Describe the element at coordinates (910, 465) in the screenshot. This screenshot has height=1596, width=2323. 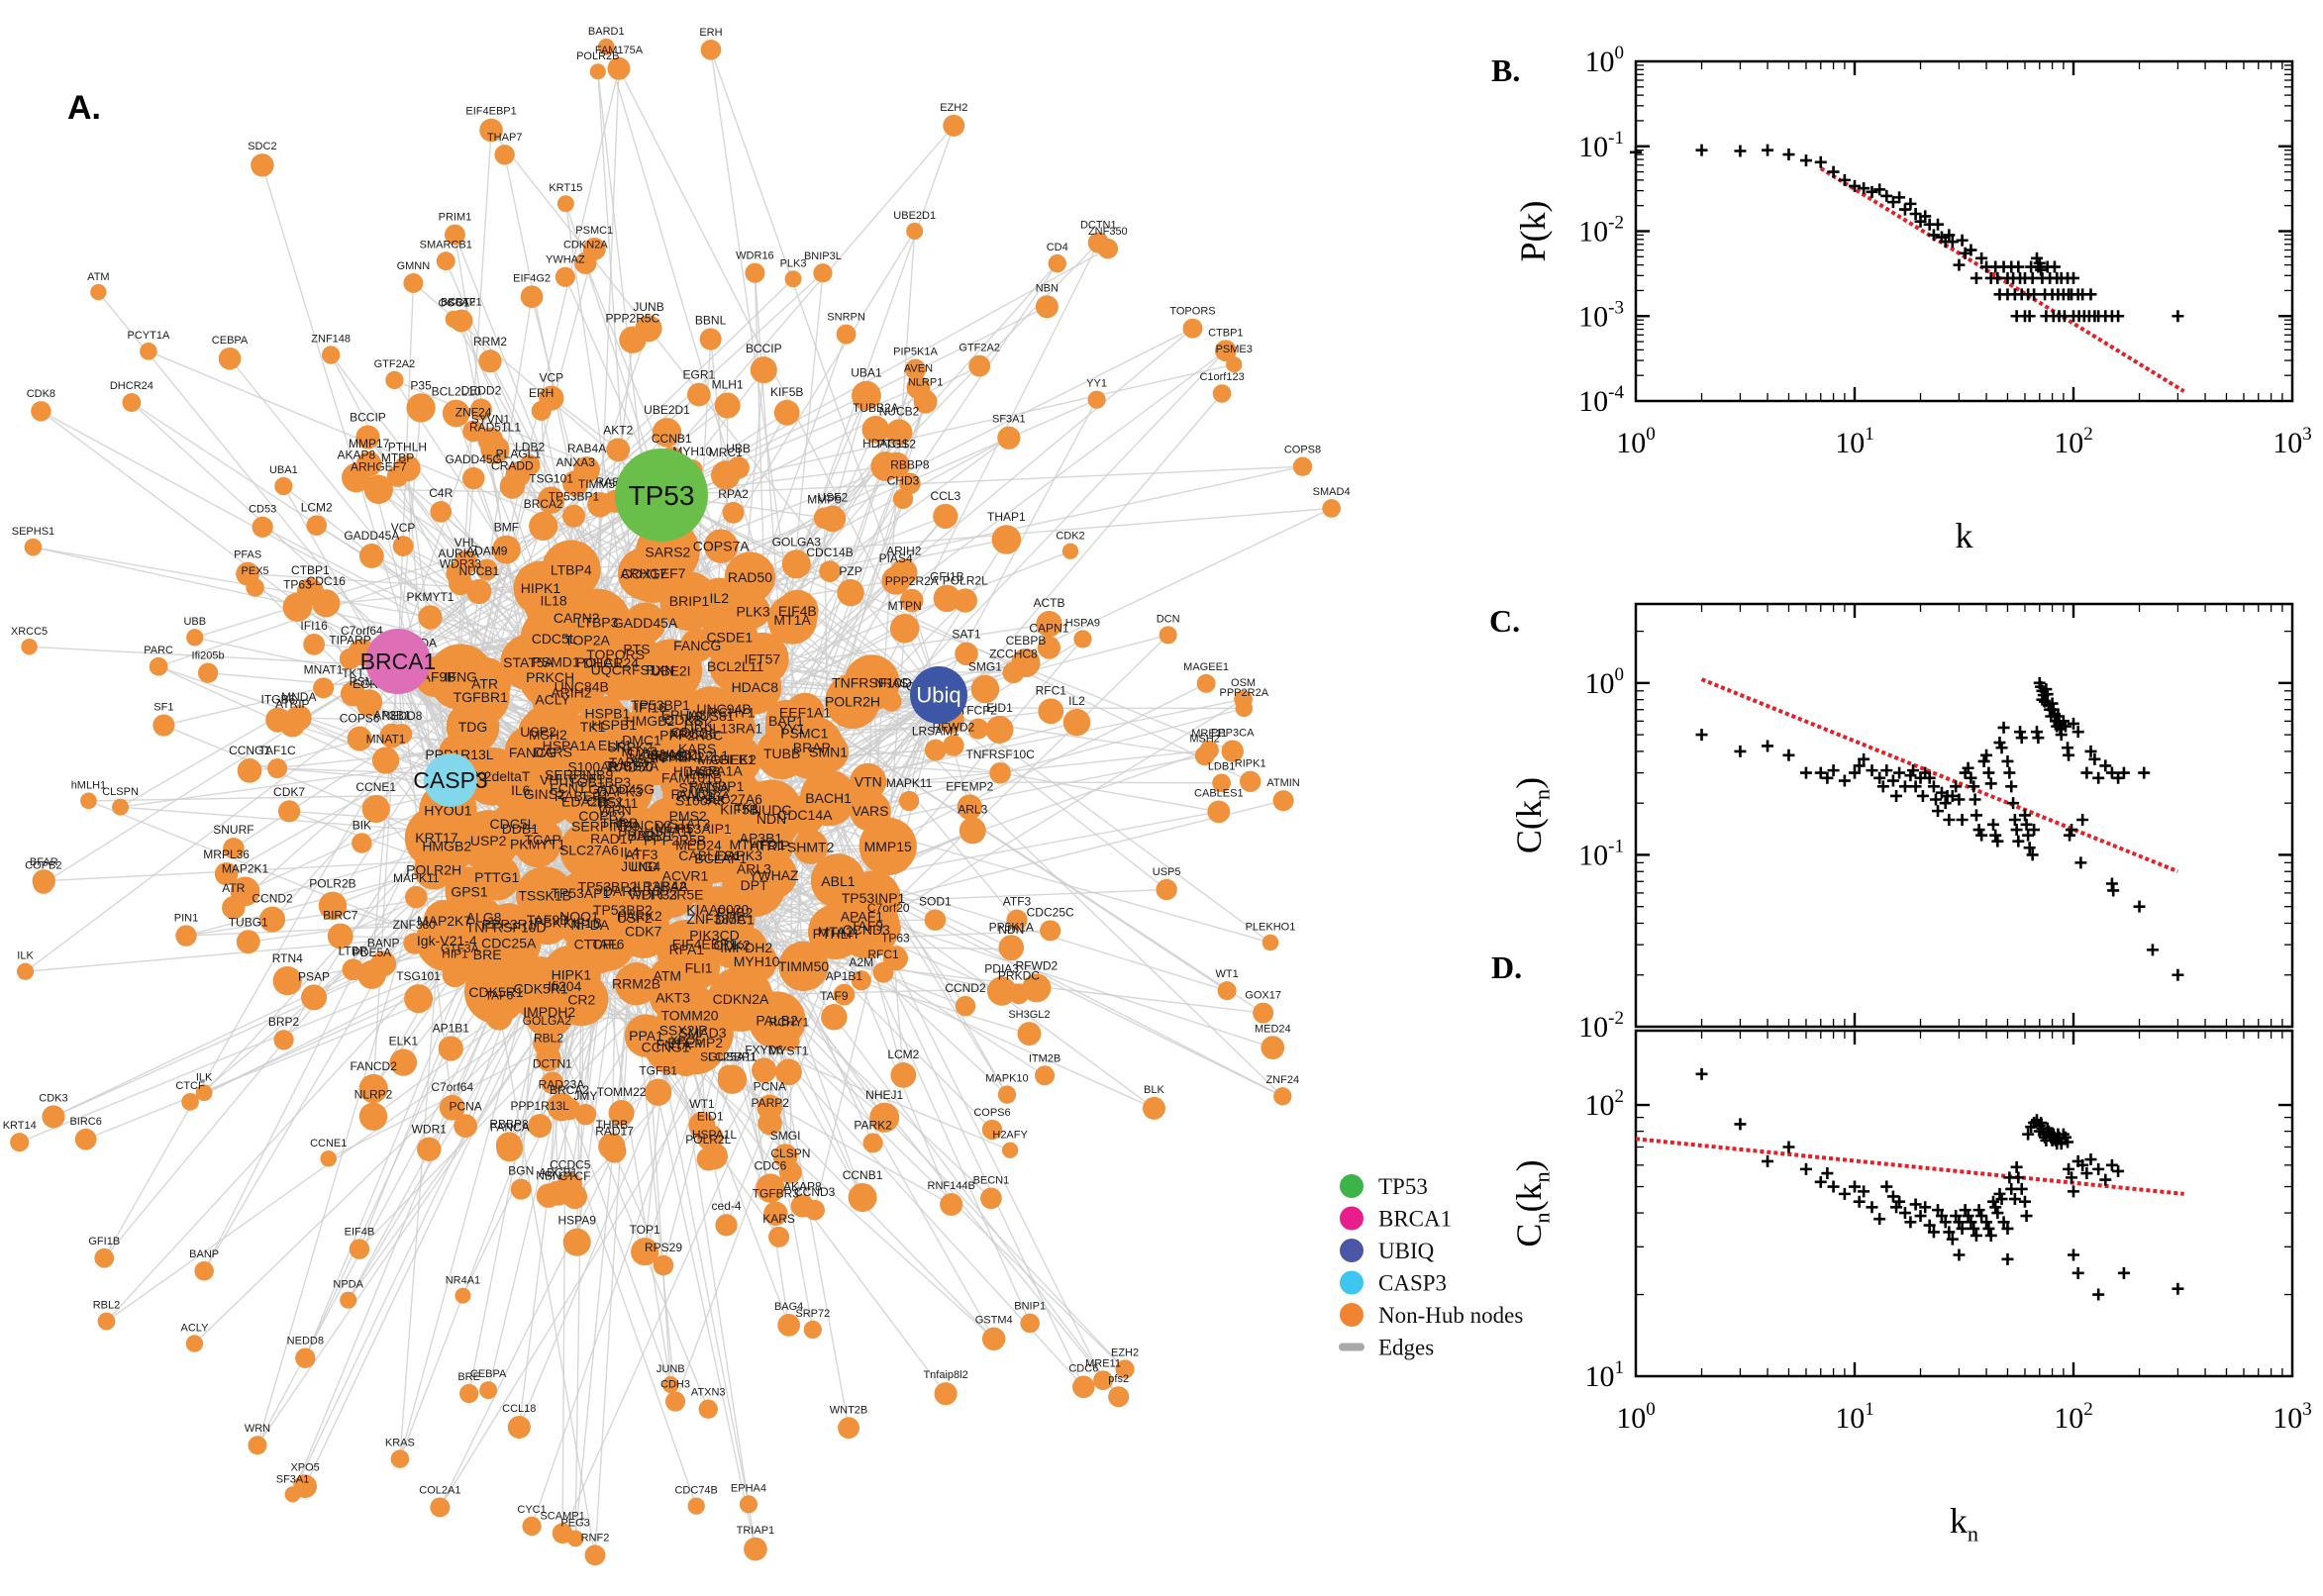
I see `gene-label: RBBP8` at that location.